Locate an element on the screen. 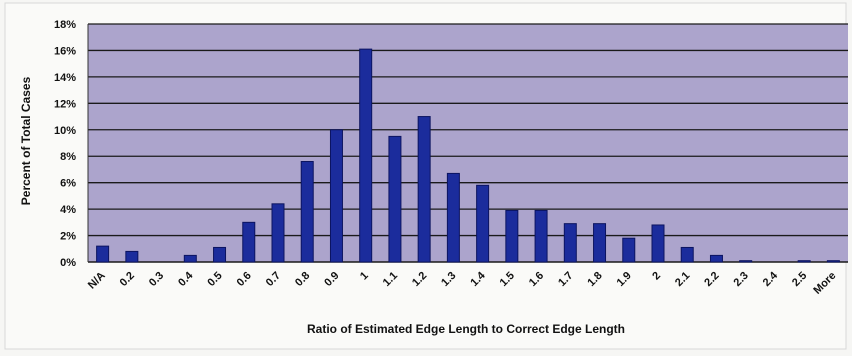 The image size is (852, 356). bar-2.1 is located at coordinates (687, 254).